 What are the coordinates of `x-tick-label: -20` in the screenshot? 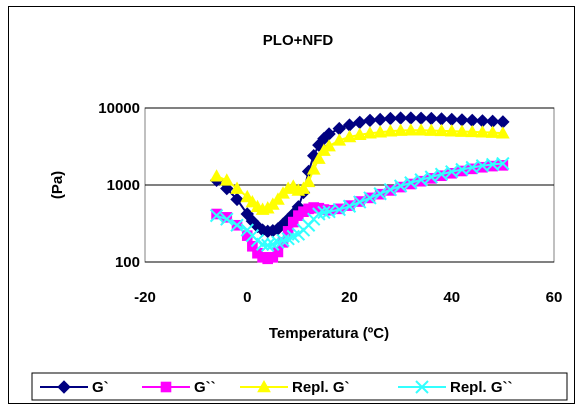 It's located at (145, 297).